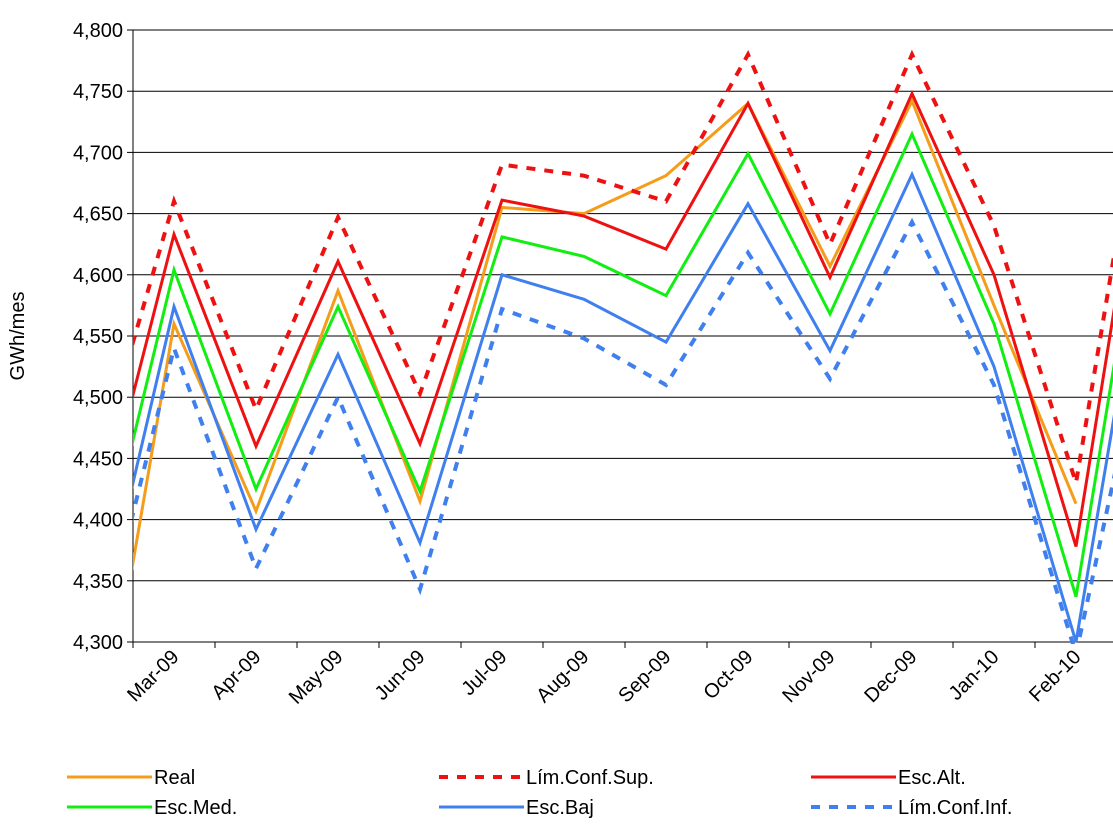 This screenshot has width=1113, height=826. I want to click on x-tick-label: Jan-10, so click(974, 675).